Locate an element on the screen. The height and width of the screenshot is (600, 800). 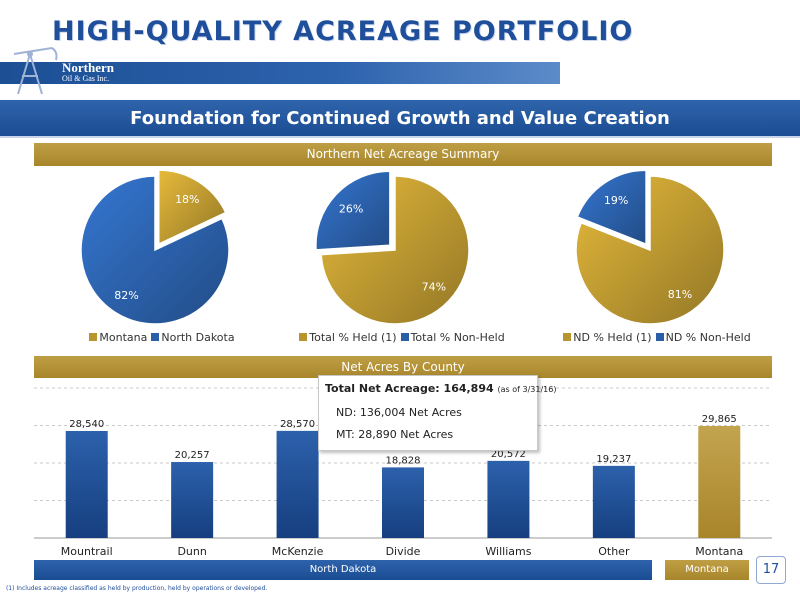
legend-label: Total % Non-Held is located at coordinates (457, 337).